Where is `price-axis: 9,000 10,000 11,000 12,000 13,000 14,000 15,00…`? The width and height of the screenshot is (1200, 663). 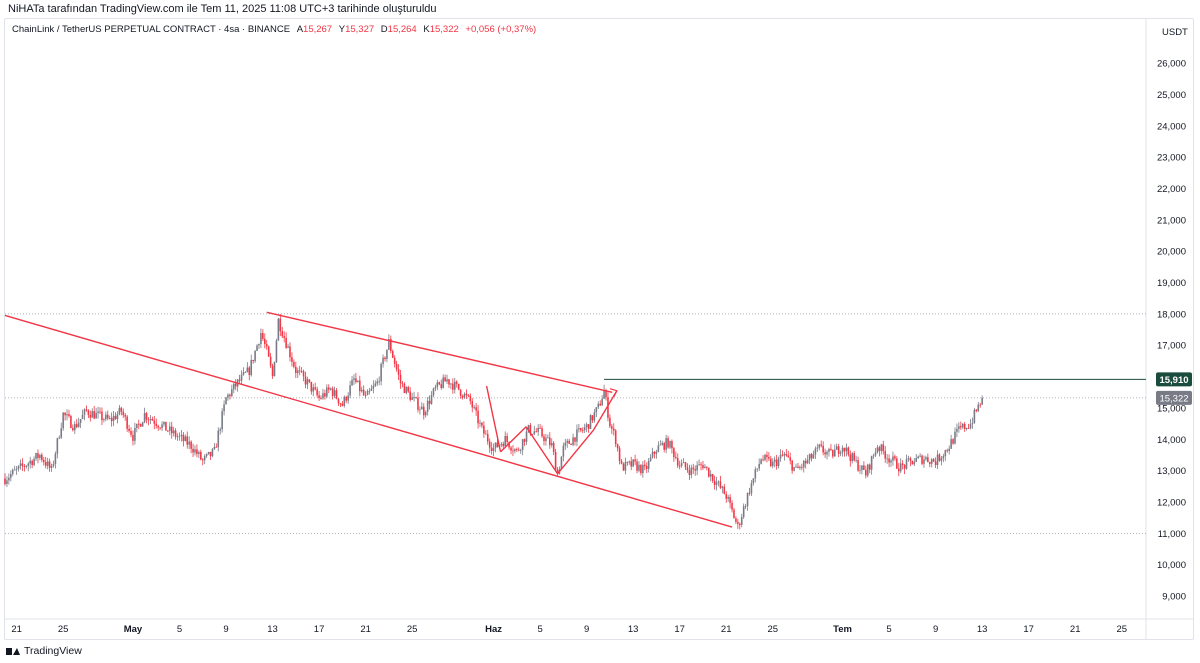 price-axis: 9,000 10,000 11,000 12,000 13,000 14,000 15,00… is located at coordinates (1174, 331).